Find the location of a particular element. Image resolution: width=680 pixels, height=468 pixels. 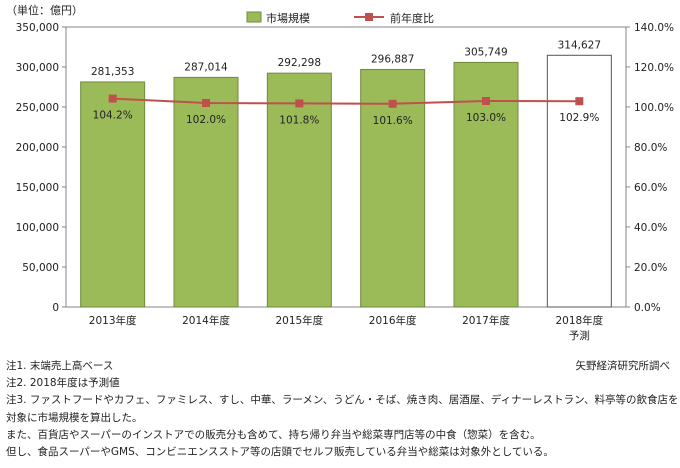

left-axis-tick-label: 350,000 is located at coordinates (37, 28).